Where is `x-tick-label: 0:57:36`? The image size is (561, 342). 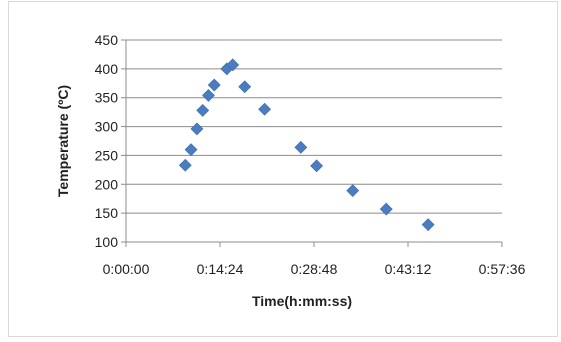 x-tick-label: 0:57:36 is located at coordinates (502, 269).